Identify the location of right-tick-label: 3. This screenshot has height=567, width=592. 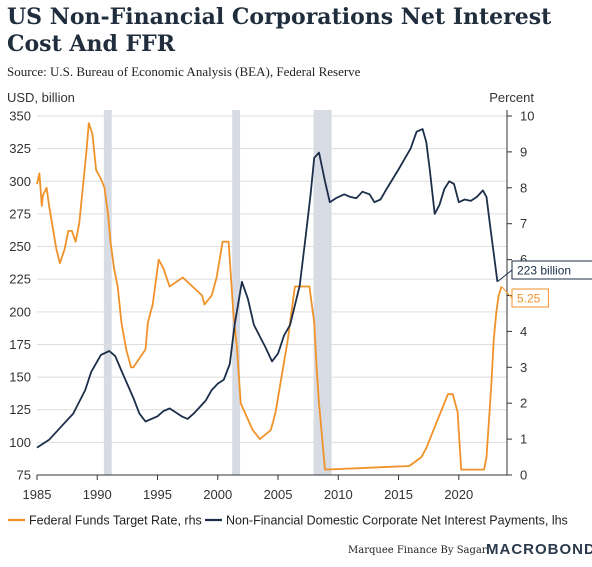
(523, 367).